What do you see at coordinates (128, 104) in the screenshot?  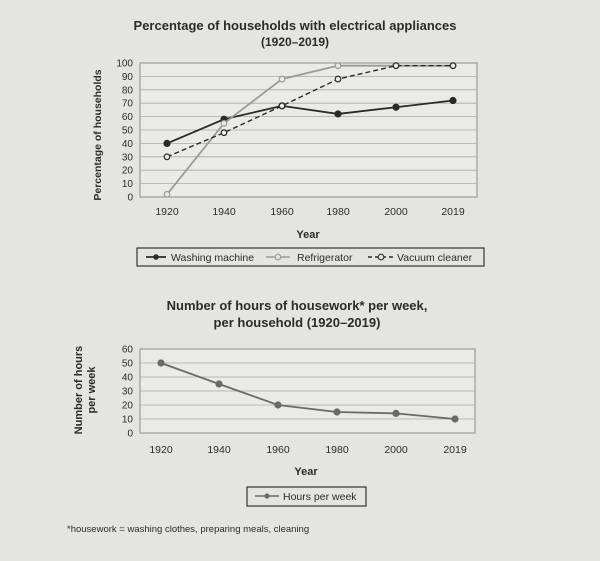 I see `chart1-y-tick-label: 70` at bounding box center [128, 104].